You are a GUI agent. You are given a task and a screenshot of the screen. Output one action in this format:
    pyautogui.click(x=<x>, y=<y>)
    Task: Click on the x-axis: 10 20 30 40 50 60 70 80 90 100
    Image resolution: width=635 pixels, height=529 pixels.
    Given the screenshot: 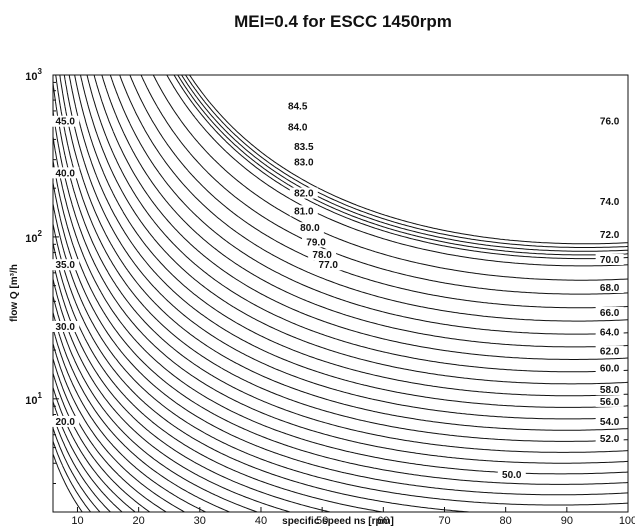 What is the action you would take?
    pyautogui.click(x=353, y=517)
    